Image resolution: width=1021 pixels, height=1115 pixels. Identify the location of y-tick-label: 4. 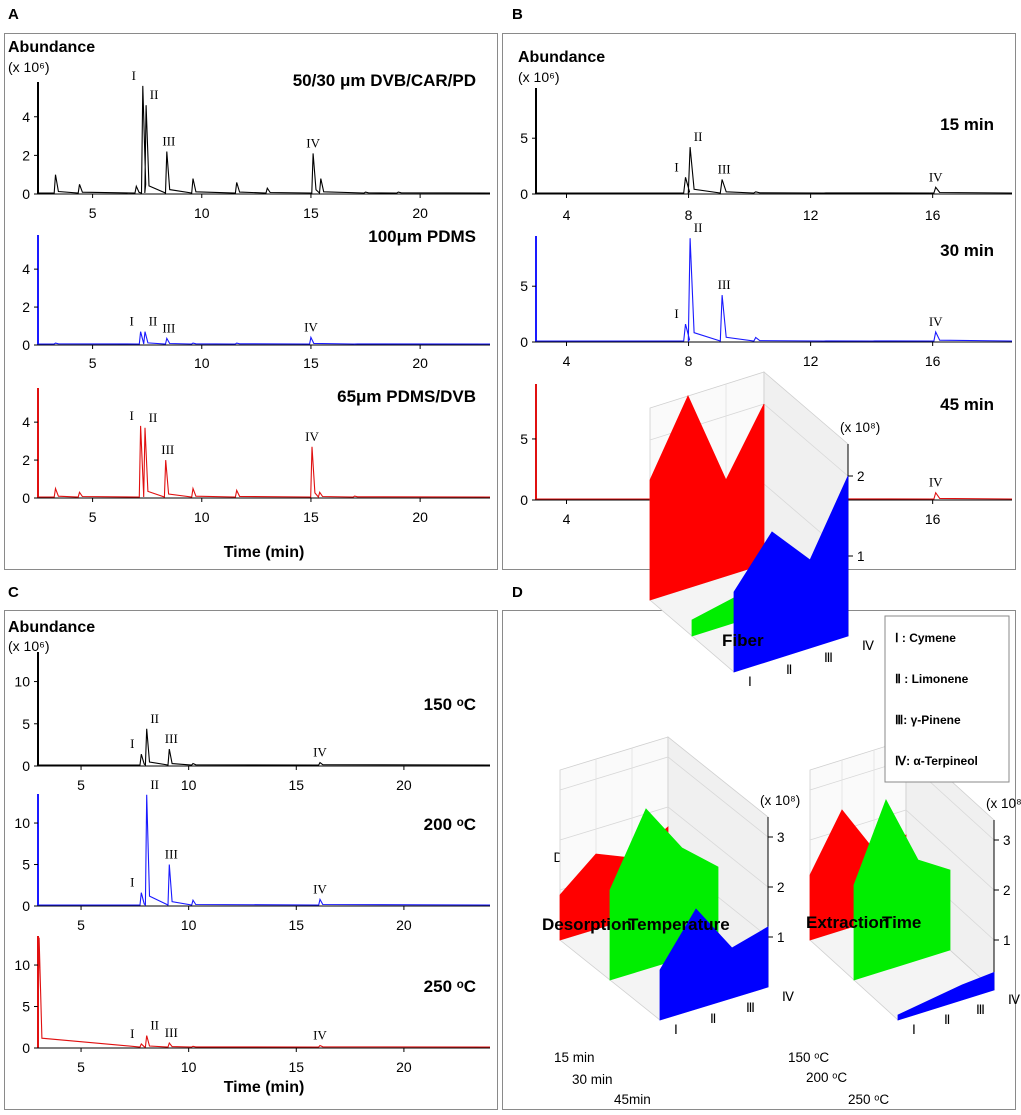
(26, 117).